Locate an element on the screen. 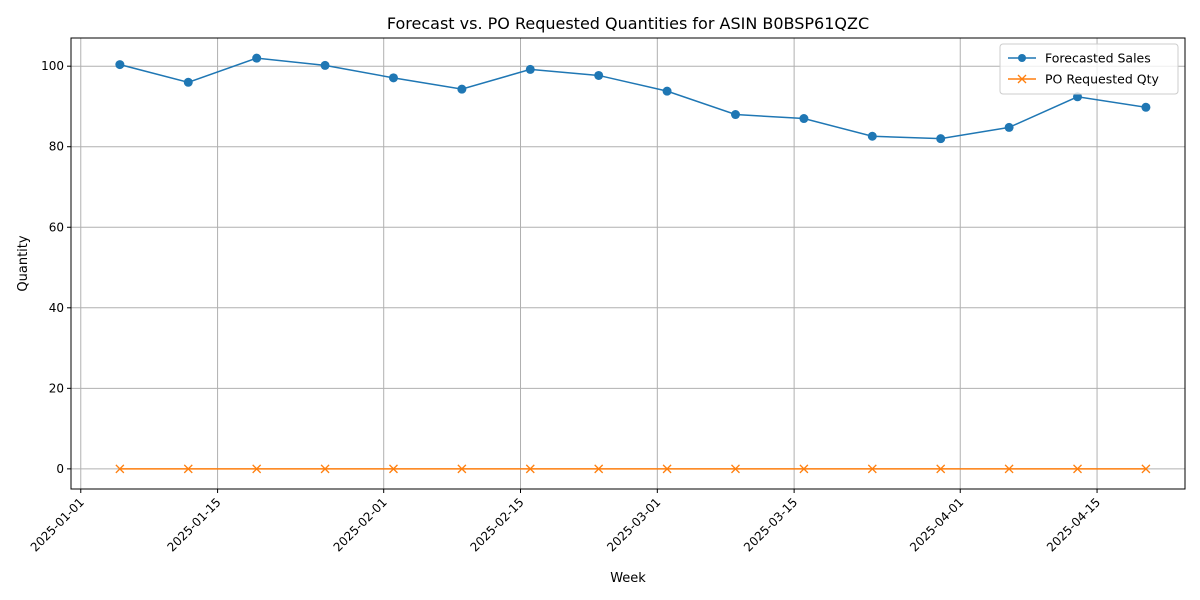 This screenshot has width=1200, height=600. y-tick-label: 80 is located at coordinates (56, 147).